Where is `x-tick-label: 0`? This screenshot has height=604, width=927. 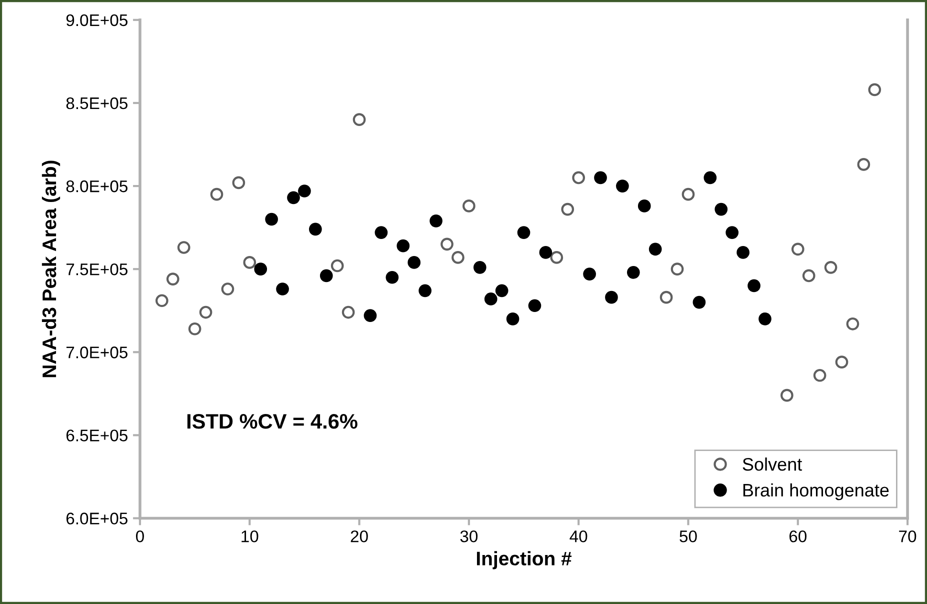 x-tick-label: 0 is located at coordinates (140, 536).